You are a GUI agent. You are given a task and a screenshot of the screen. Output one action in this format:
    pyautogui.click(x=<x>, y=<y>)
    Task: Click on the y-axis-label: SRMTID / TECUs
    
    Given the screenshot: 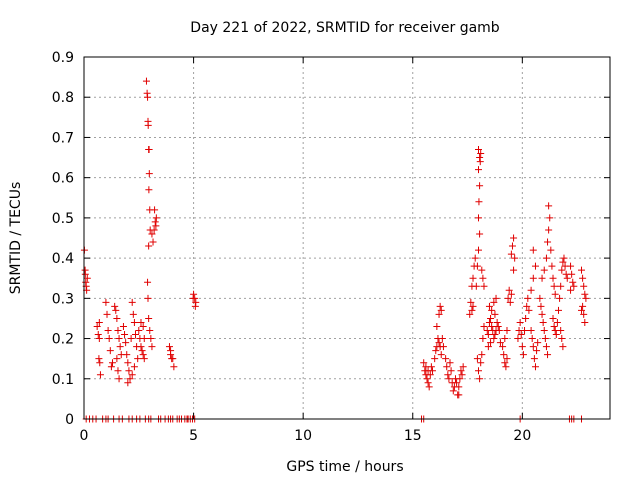 What is the action you would take?
    pyautogui.click(x=16, y=238)
    